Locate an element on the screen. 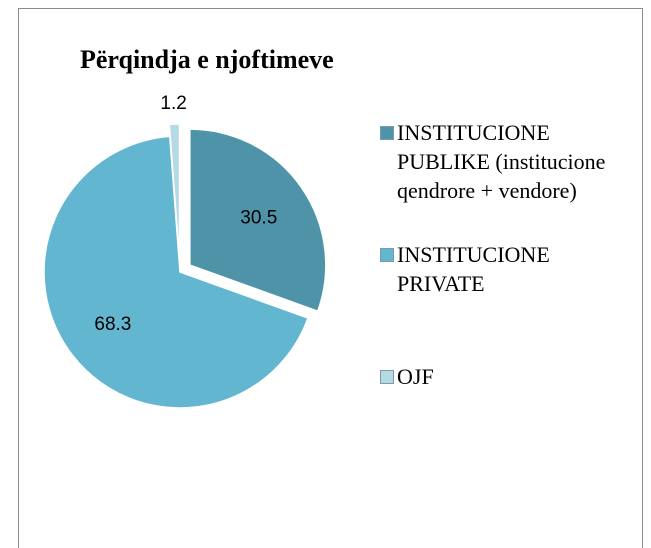 This screenshot has width=651, height=548. data-label: 68.3 is located at coordinates (112, 324).